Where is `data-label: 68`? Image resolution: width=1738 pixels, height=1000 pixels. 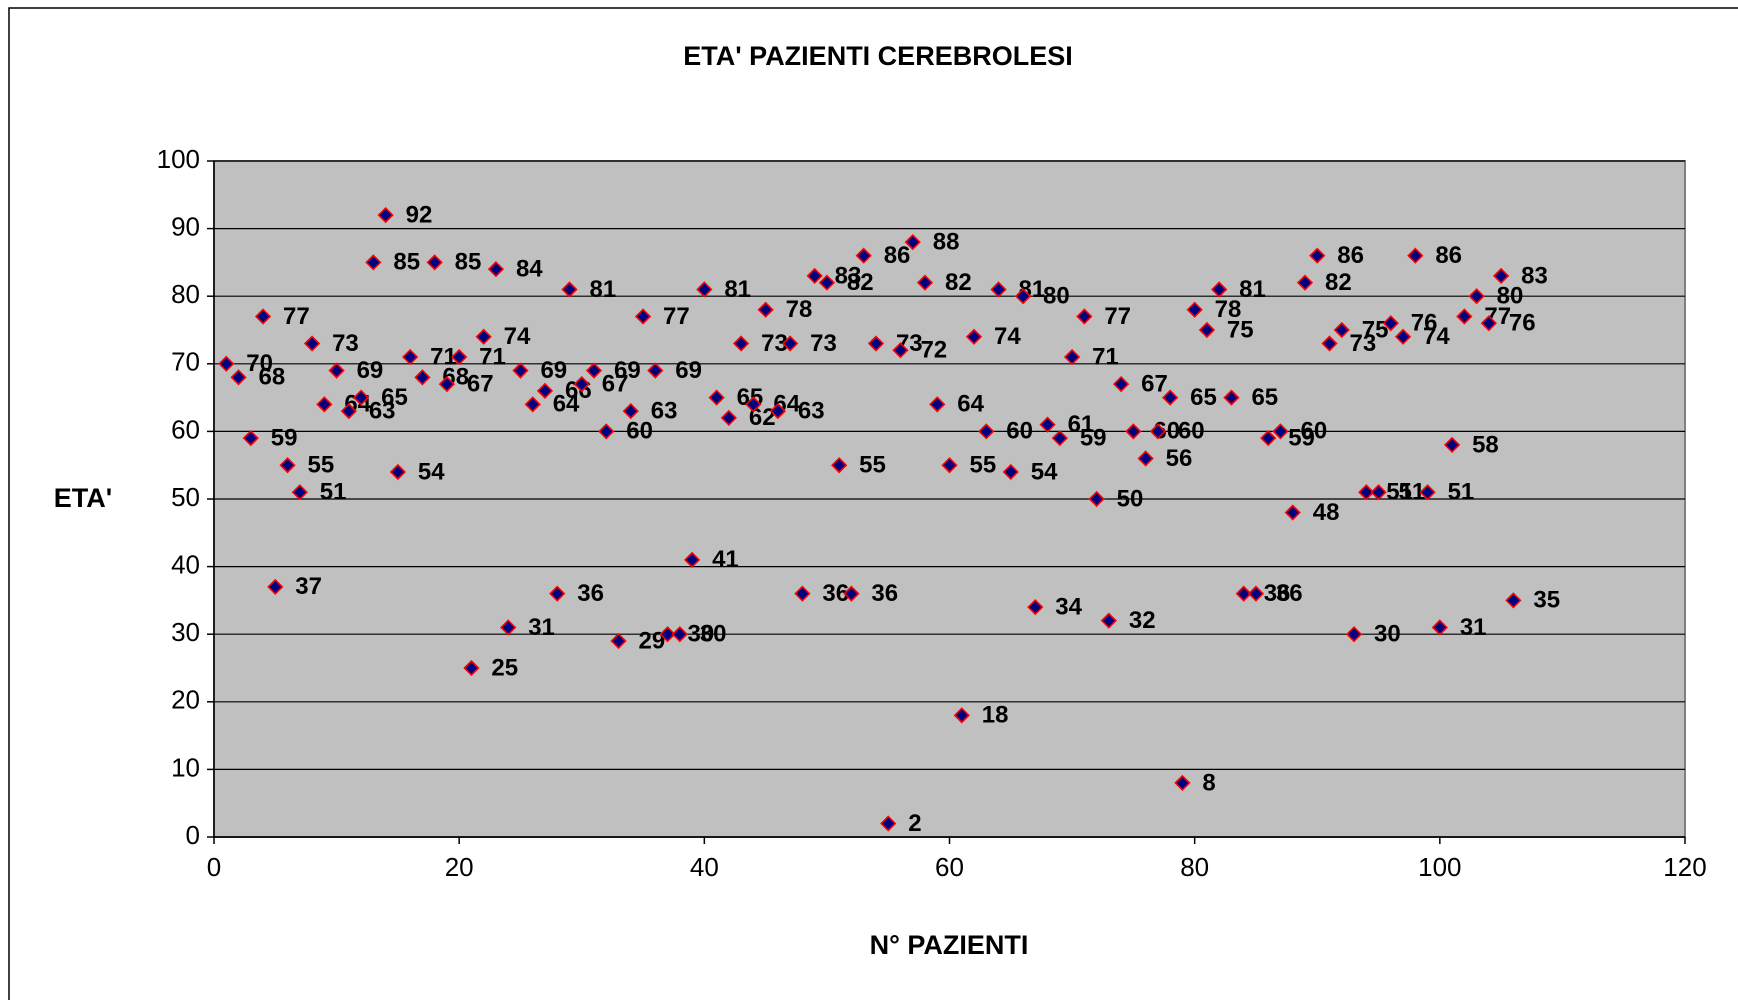 data-label: 68 is located at coordinates (272, 377).